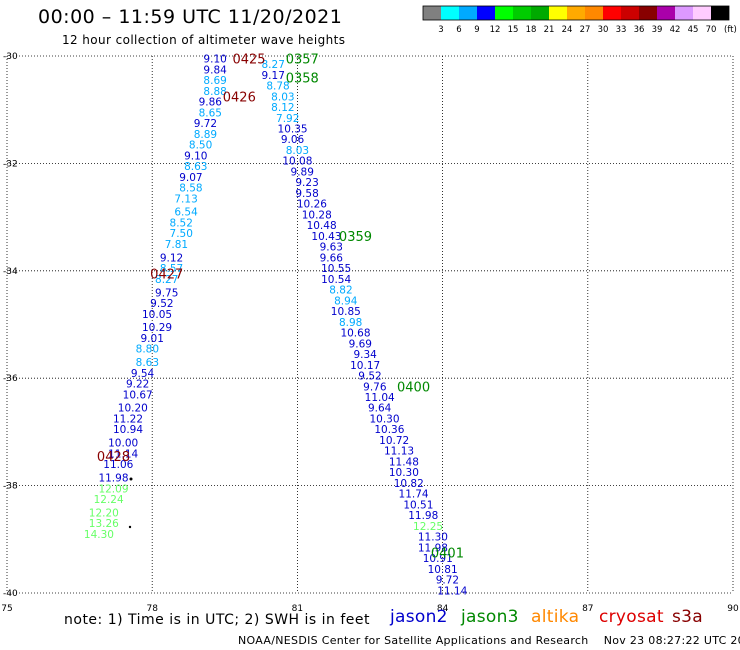  Describe the element at coordinates (214, 81) in the screenshot. I see `swh-label: 8.69` at that location.